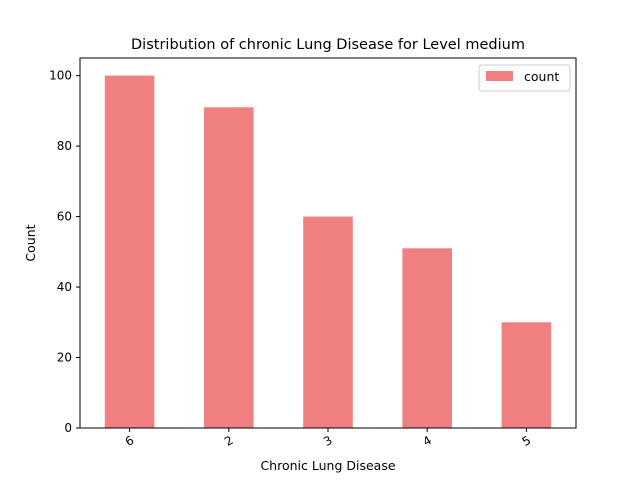  Describe the element at coordinates (60, 76) in the screenshot. I see `y-tick-label: 100` at that location.